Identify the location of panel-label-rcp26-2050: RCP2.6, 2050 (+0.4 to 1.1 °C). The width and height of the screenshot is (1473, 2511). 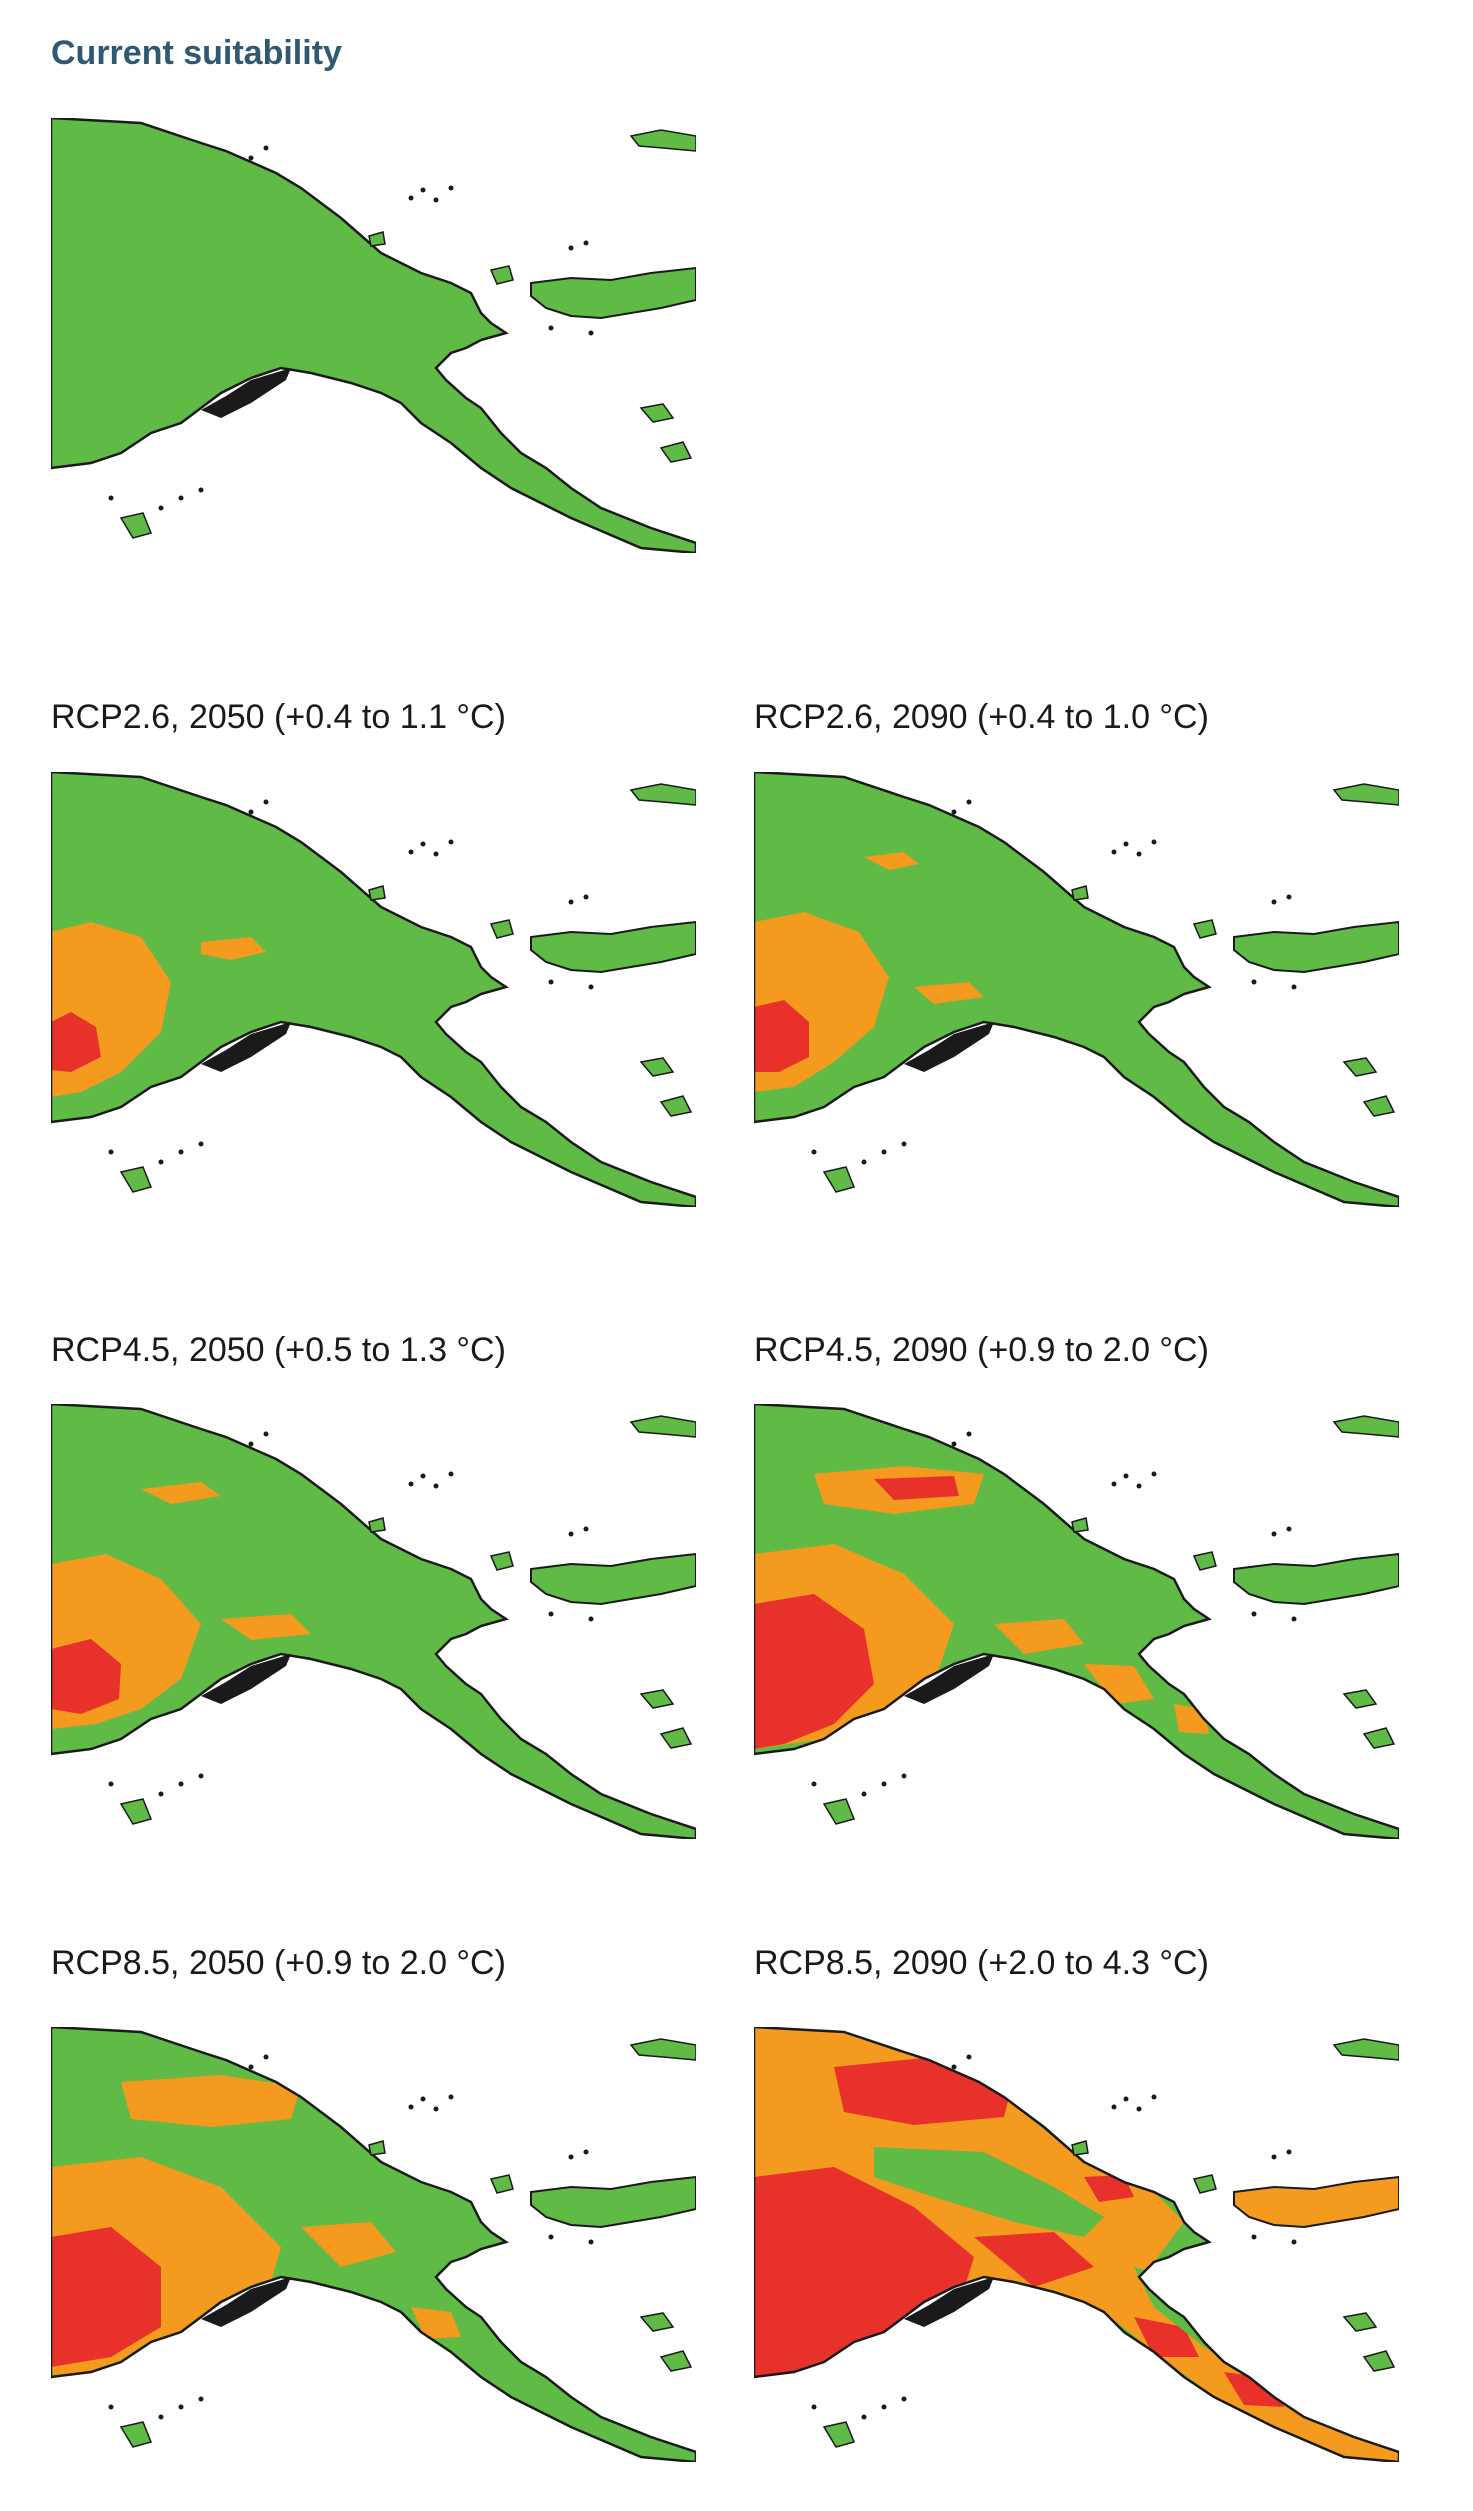
(278, 717).